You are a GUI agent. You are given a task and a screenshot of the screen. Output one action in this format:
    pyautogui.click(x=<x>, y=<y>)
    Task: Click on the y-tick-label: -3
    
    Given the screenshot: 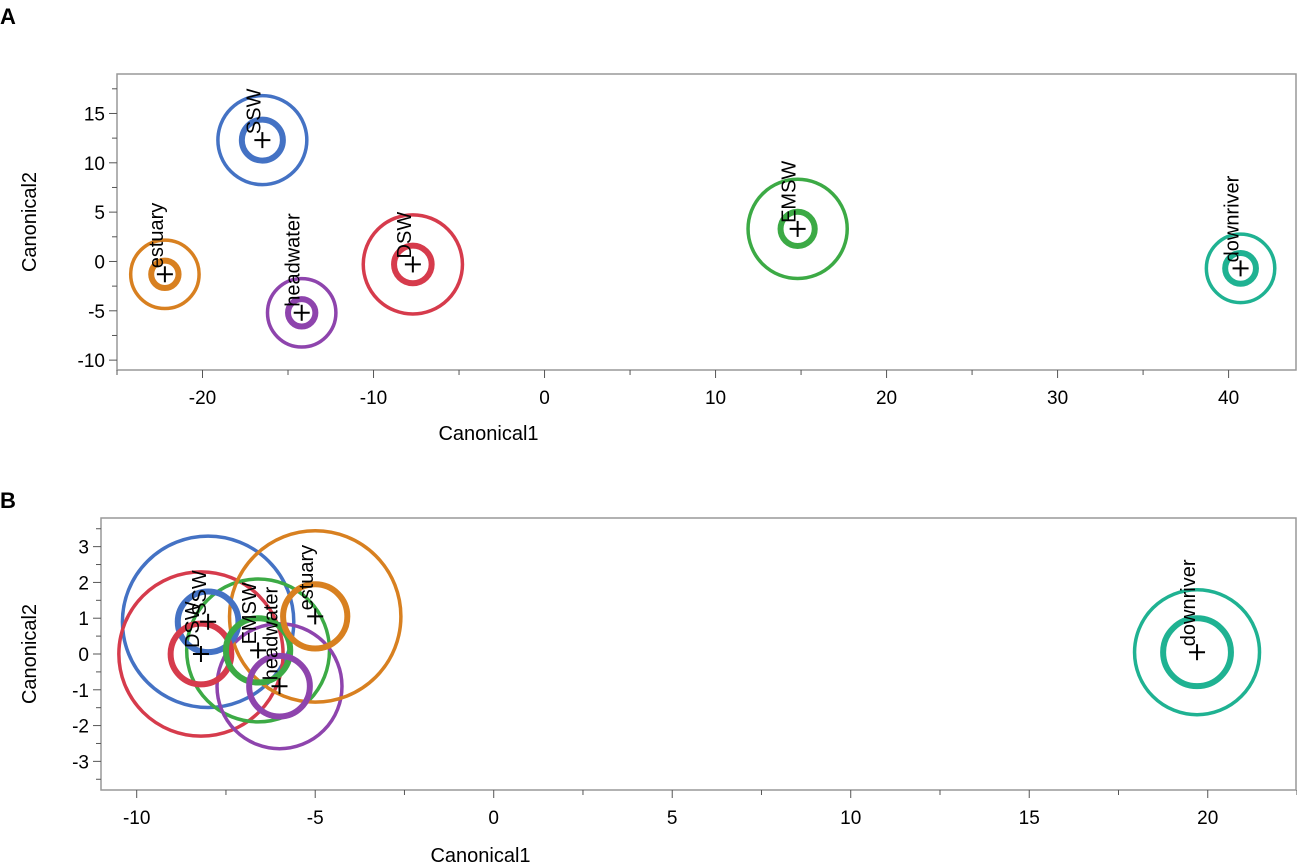 What is the action you would take?
    pyautogui.click(x=80, y=762)
    